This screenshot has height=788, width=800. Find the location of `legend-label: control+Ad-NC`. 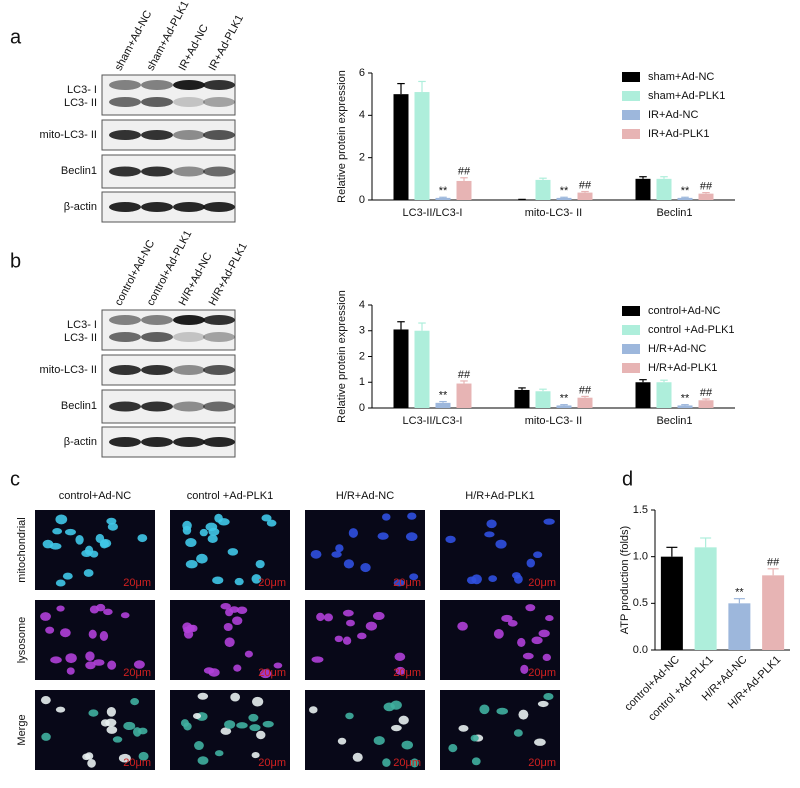

legend-label: control+Ad-NC is located at coordinates (684, 311).